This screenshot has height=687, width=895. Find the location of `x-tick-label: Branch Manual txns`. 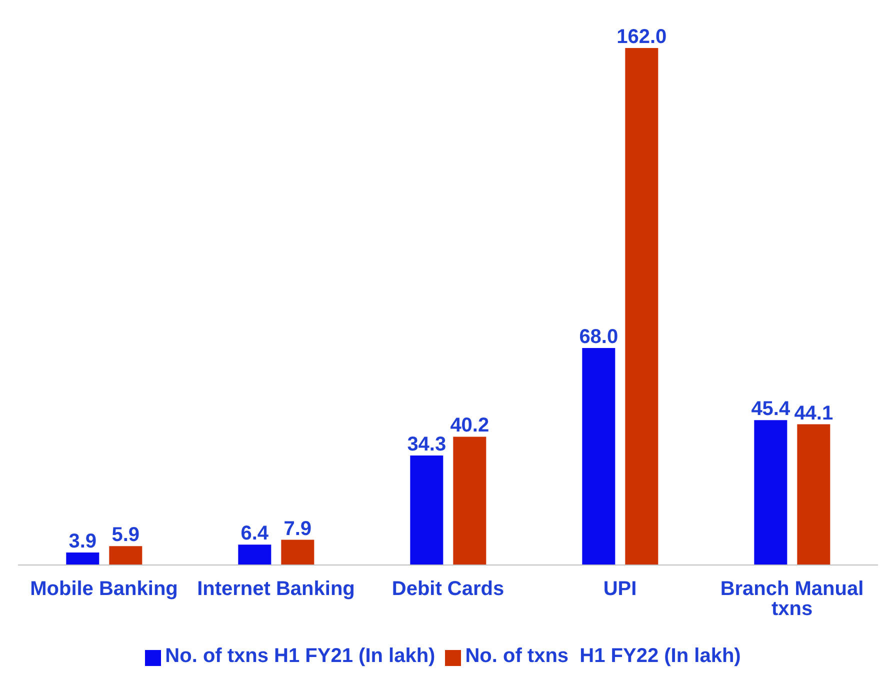

x-tick-label: Branch Manual txns is located at coordinates (792, 599).